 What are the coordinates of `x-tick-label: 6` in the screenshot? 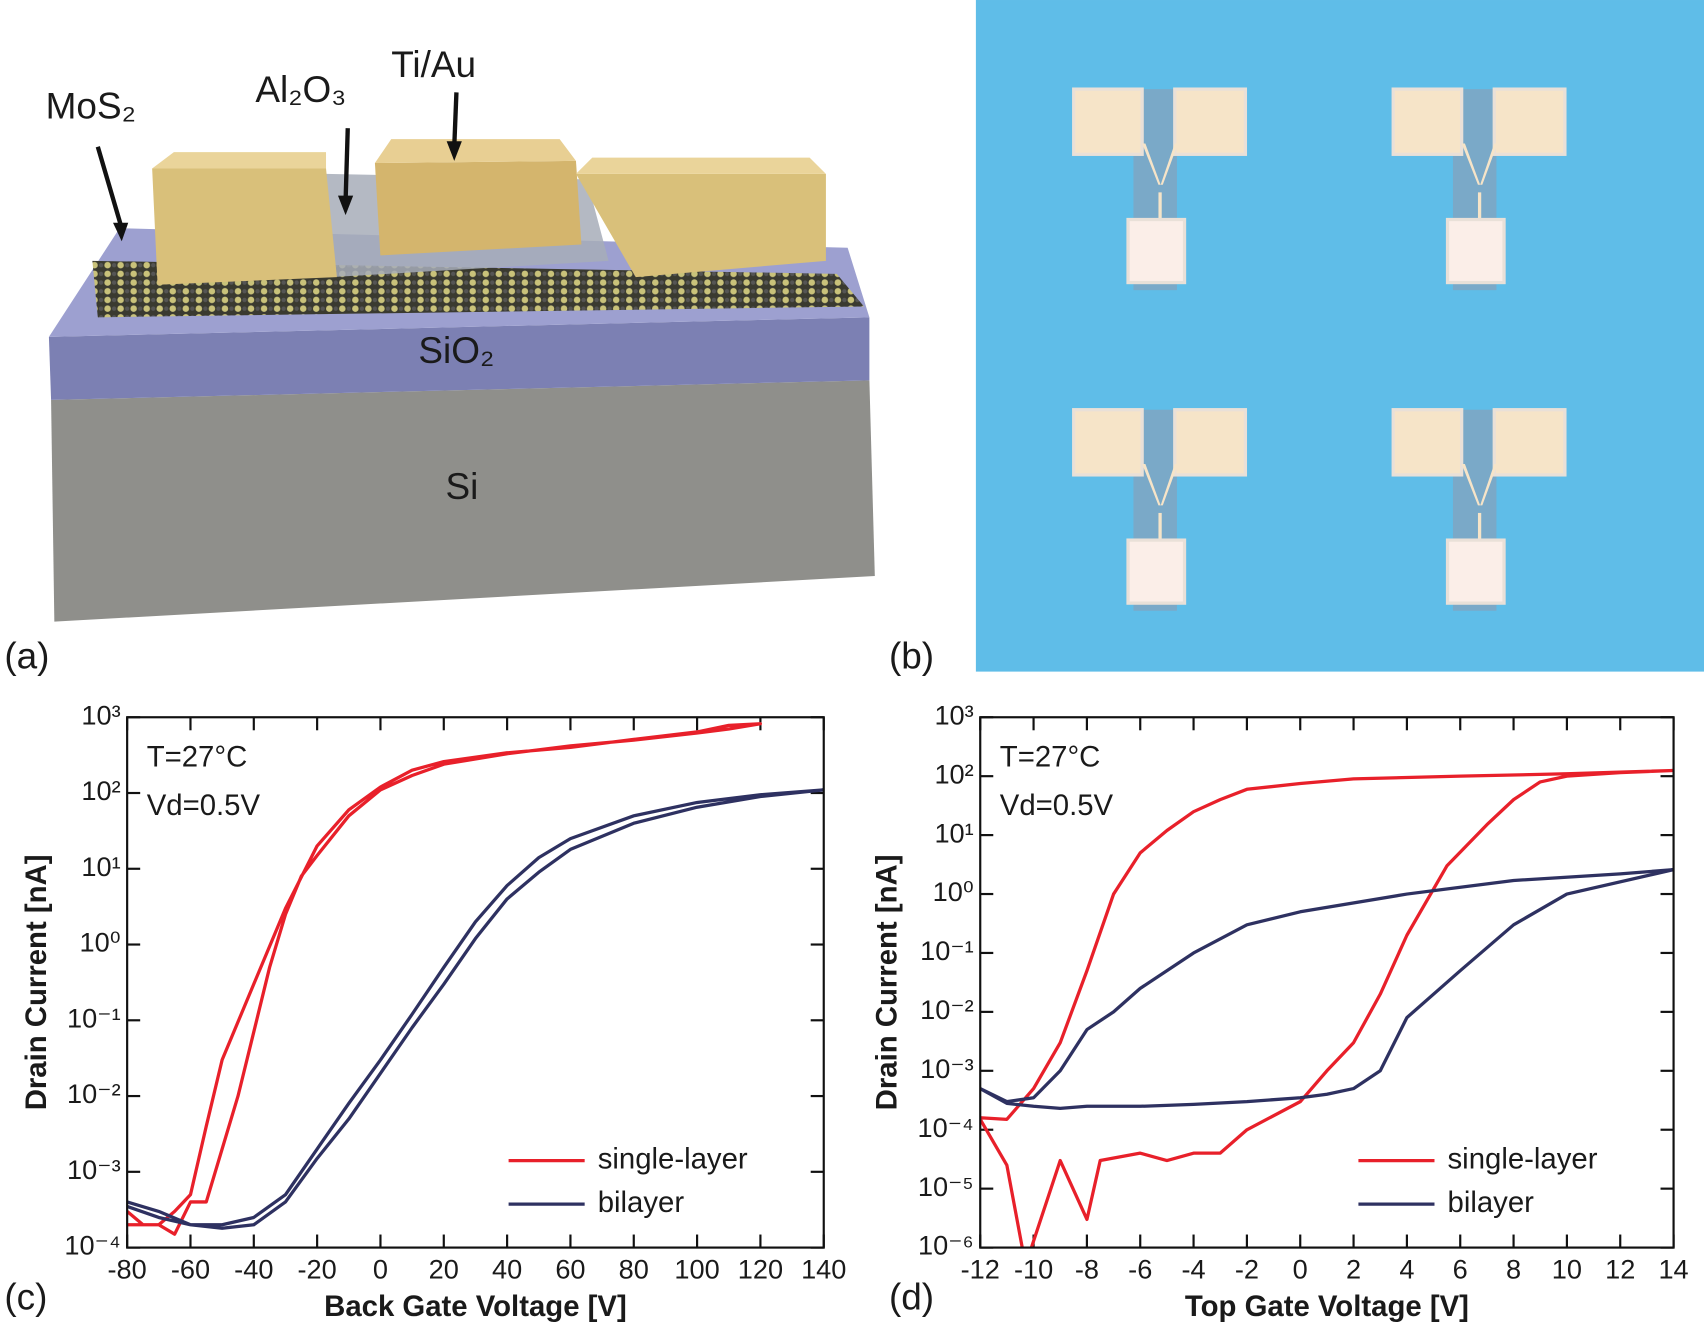 It's located at (1460, 1269).